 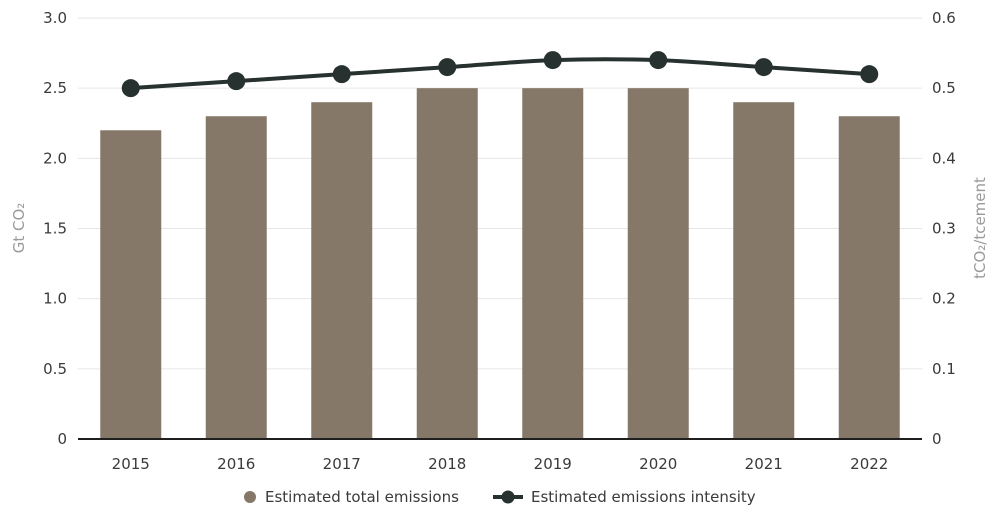 What do you see at coordinates (937, 439) in the screenshot?
I see `right-tick-label: 0` at bounding box center [937, 439].